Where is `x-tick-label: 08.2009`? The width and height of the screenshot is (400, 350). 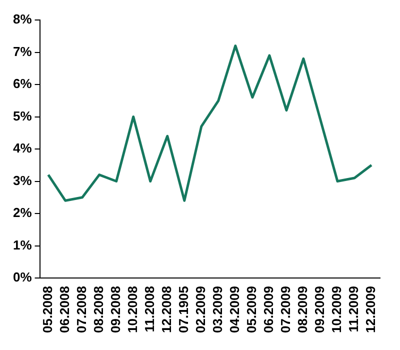 x-tick-label: 08.2009 is located at coordinates (302, 310).